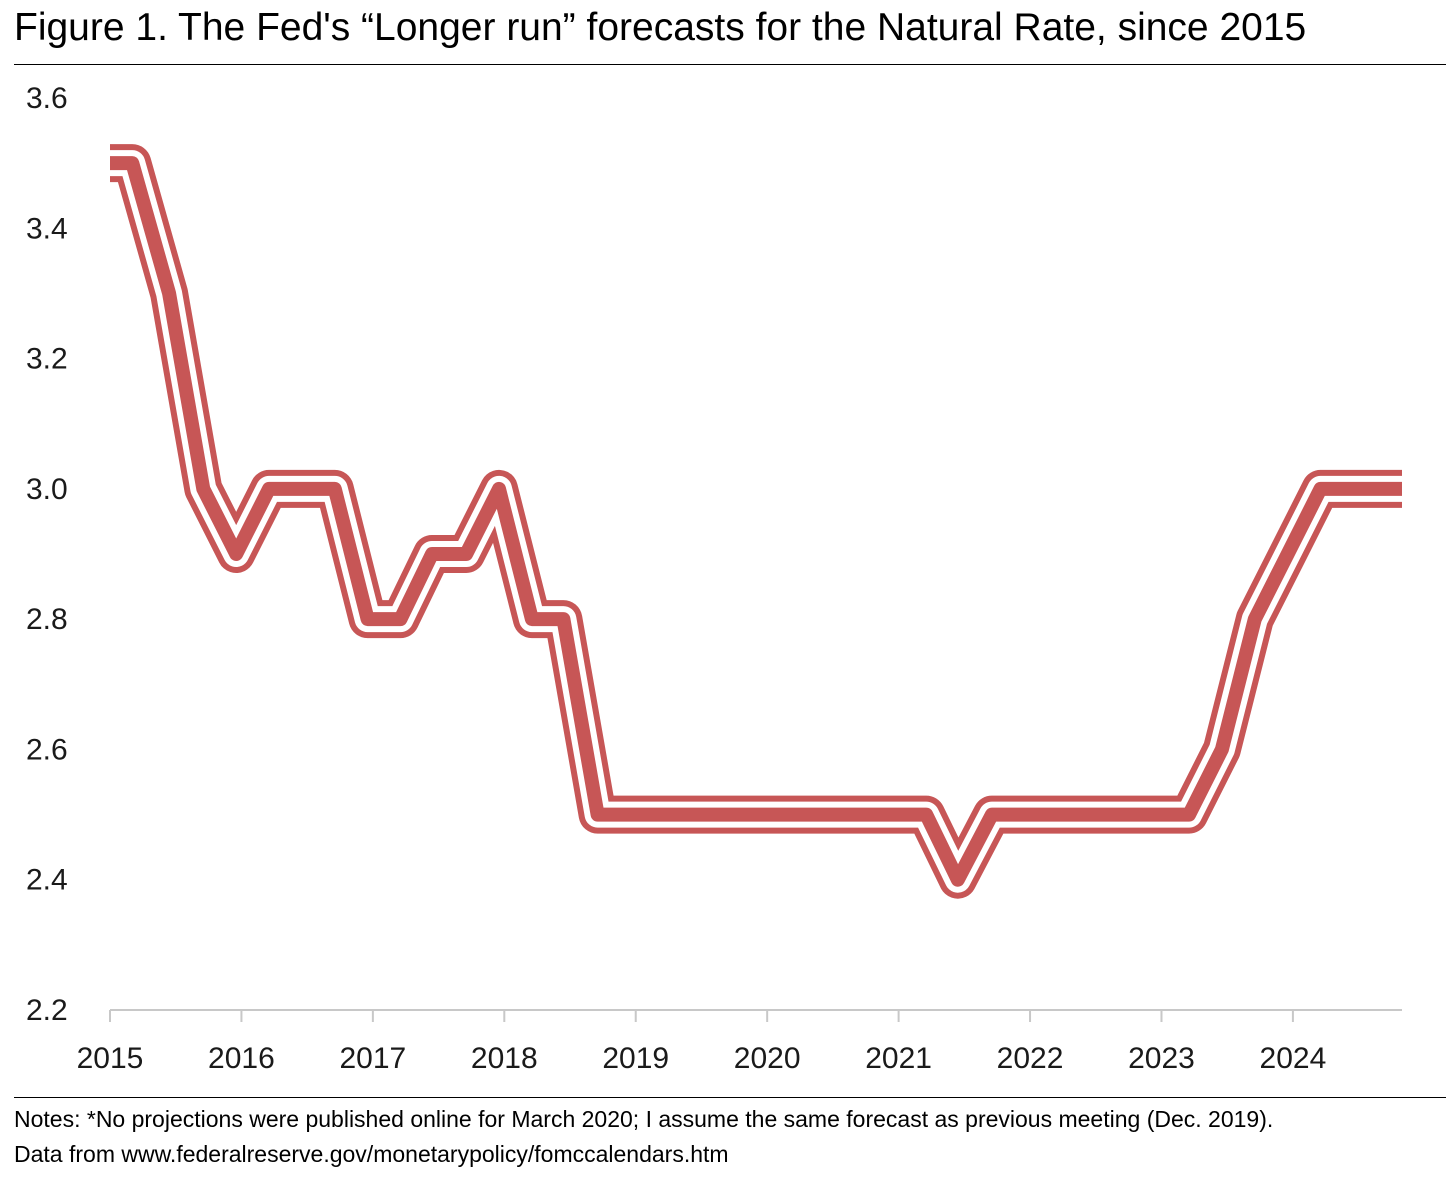 The height and width of the screenshot is (1190, 1456). What do you see at coordinates (47, 98) in the screenshot?
I see `y-tick-label: 3.6` at bounding box center [47, 98].